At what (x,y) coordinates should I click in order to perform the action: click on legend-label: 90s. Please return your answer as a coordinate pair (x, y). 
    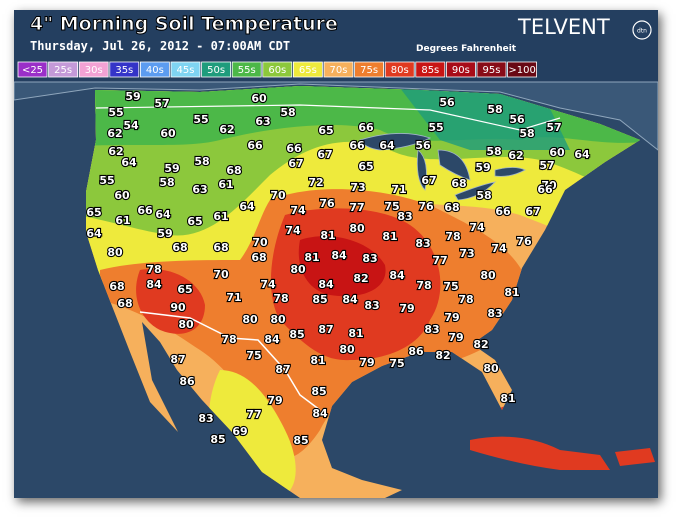
    Looking at the image, I should click on (461, 70).